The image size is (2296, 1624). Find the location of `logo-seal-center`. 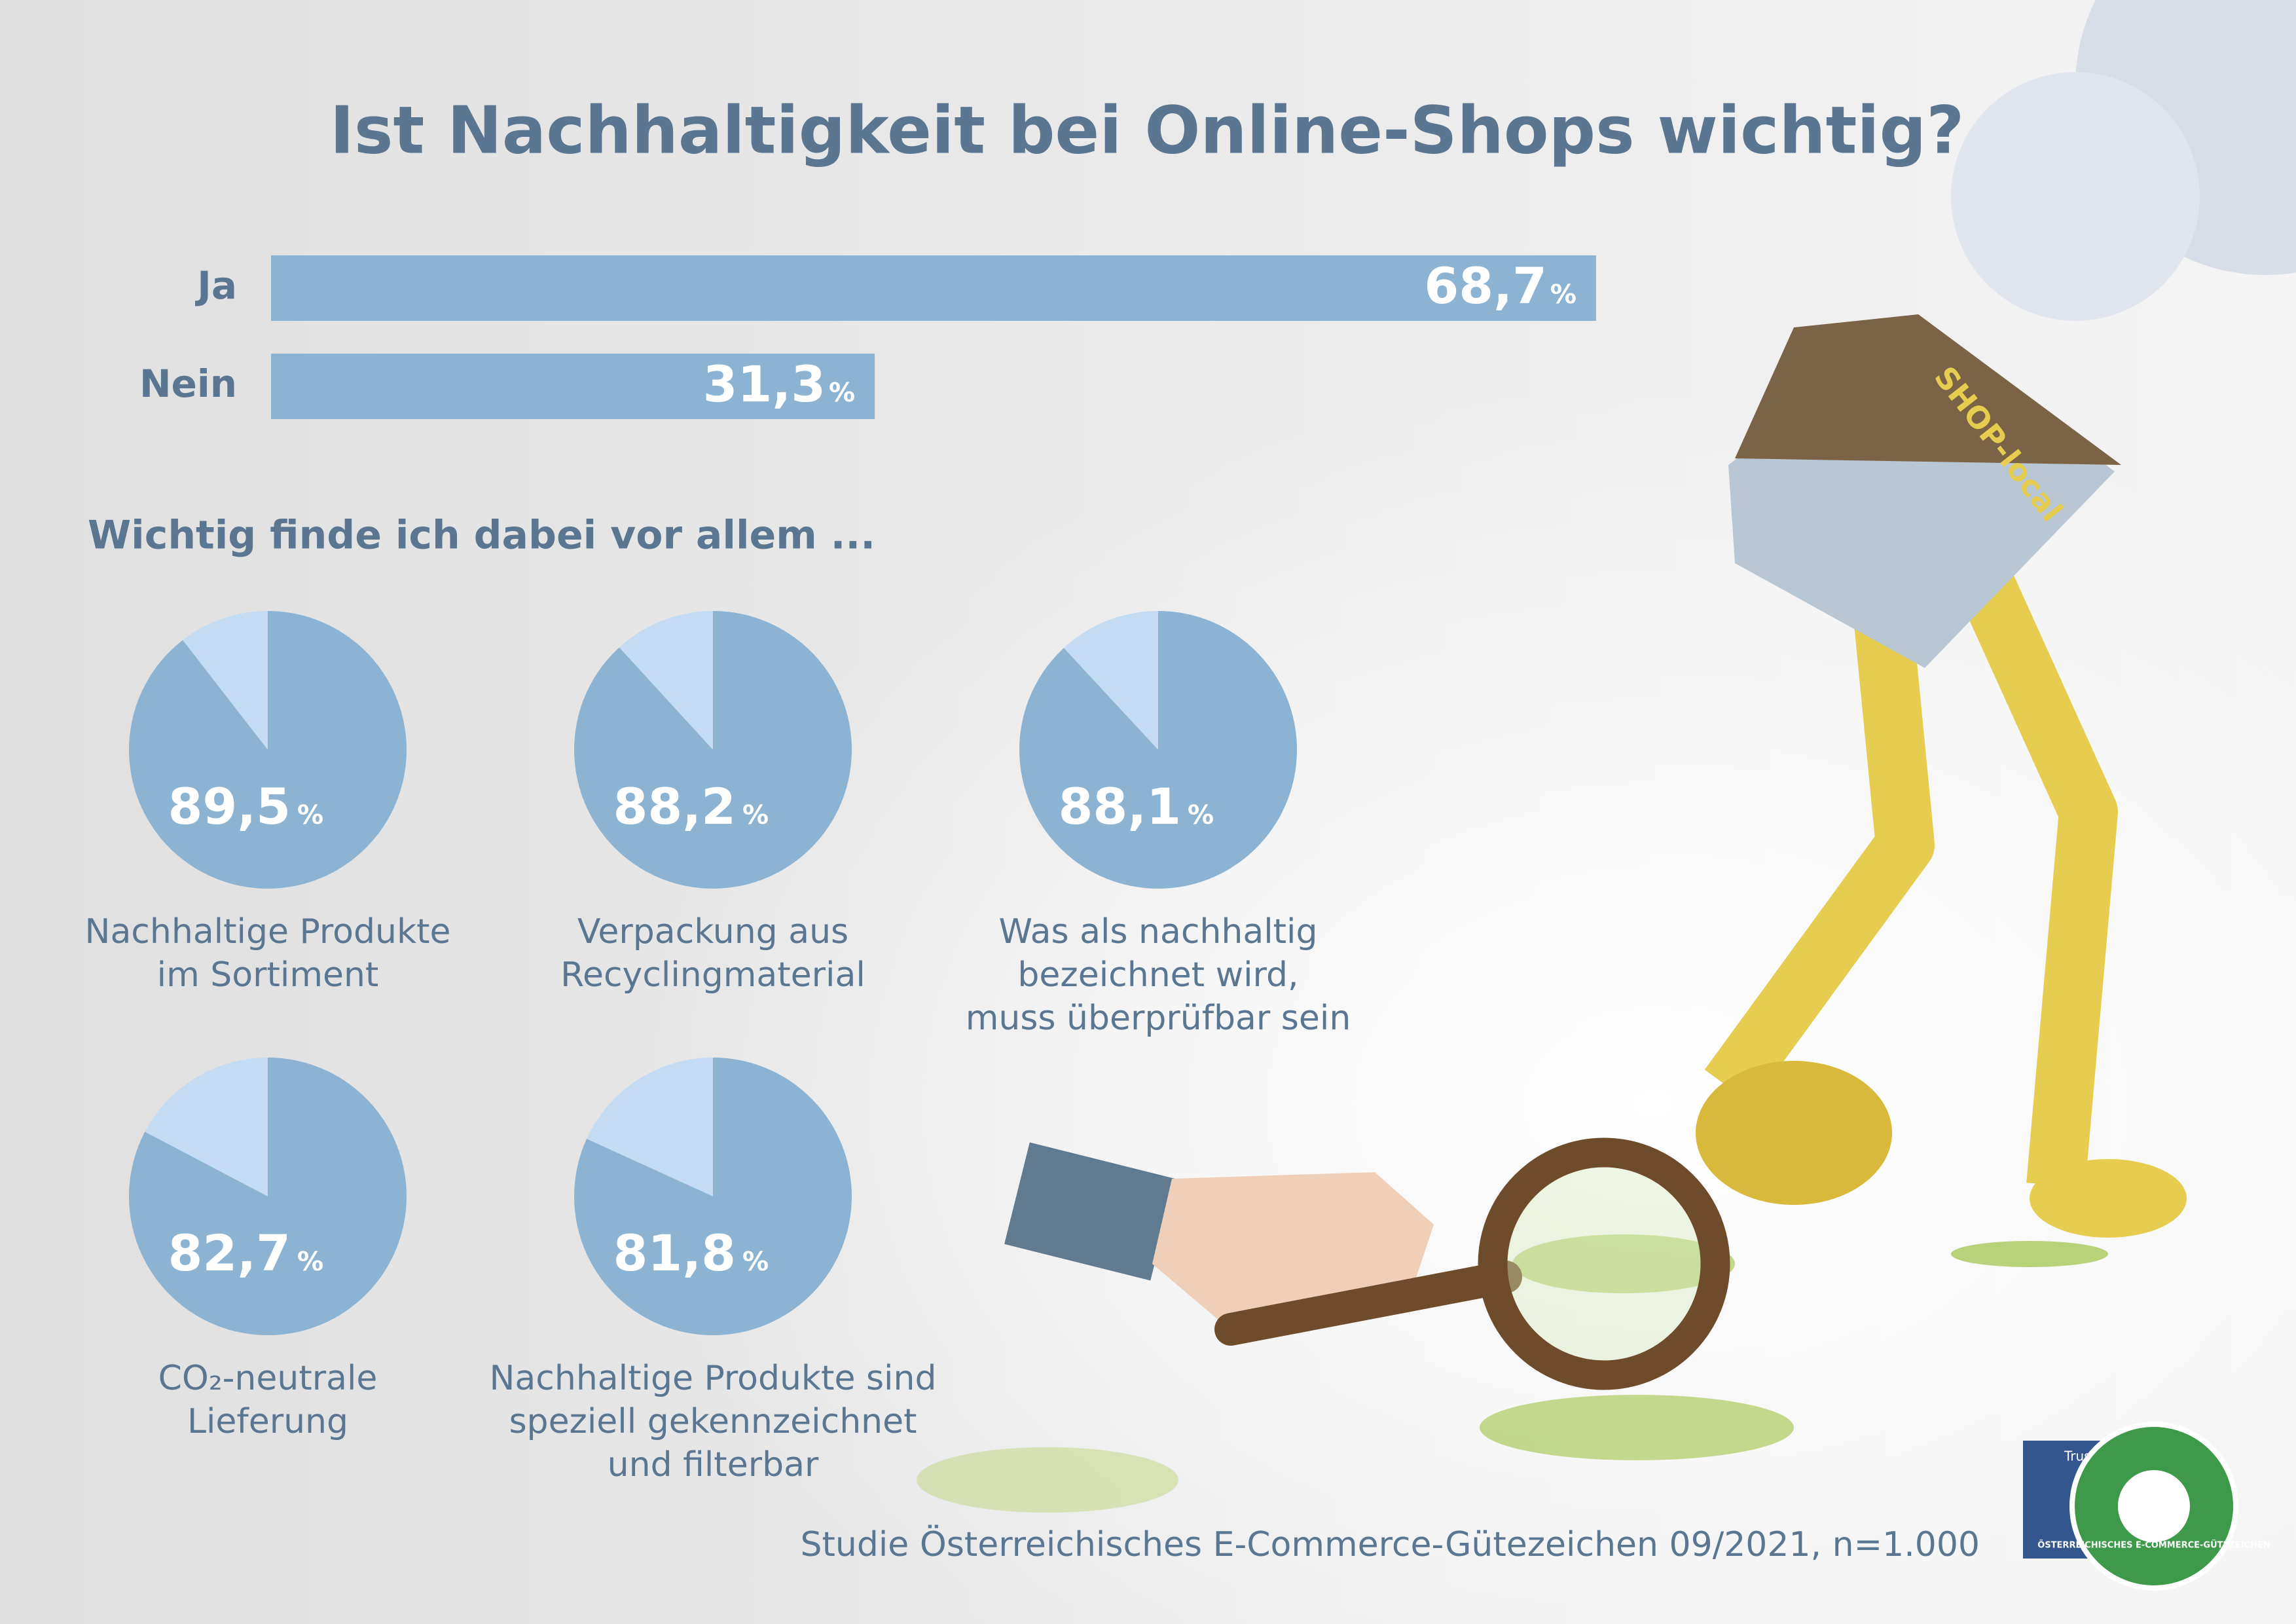

logo-seal-center is located at coordinates (2154, 1506).